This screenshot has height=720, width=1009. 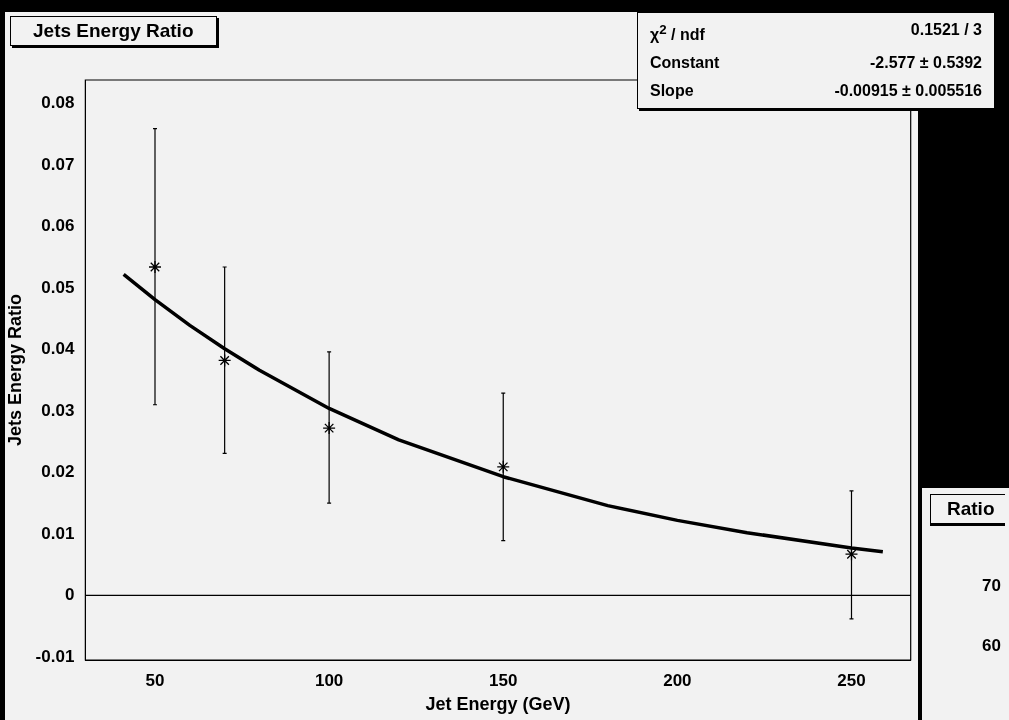 I want to click on y-tick-label: 0.02, so click(x=58, y=472).